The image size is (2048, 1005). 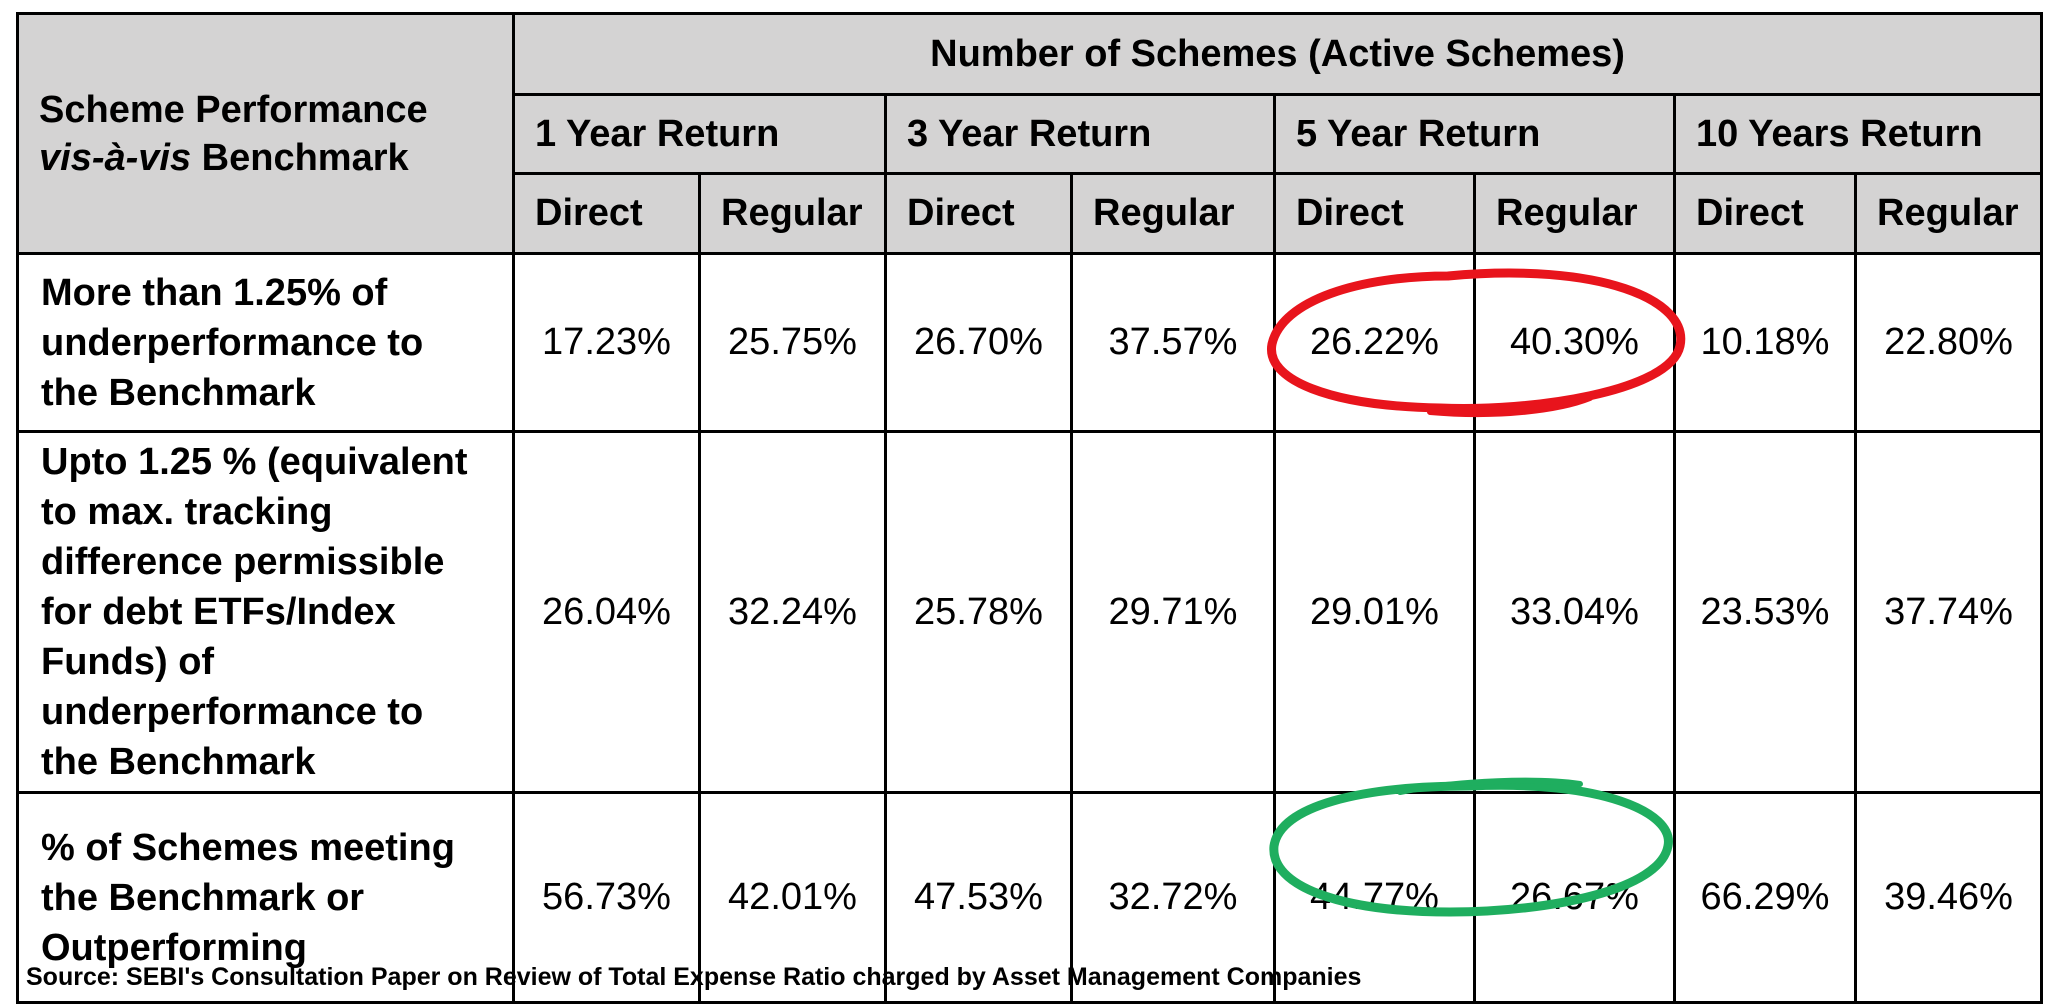 What do you see at coordinates (606, 342) in the screenshot?
I see `value-cell: 17.23%` at bounding box center [606, 342].